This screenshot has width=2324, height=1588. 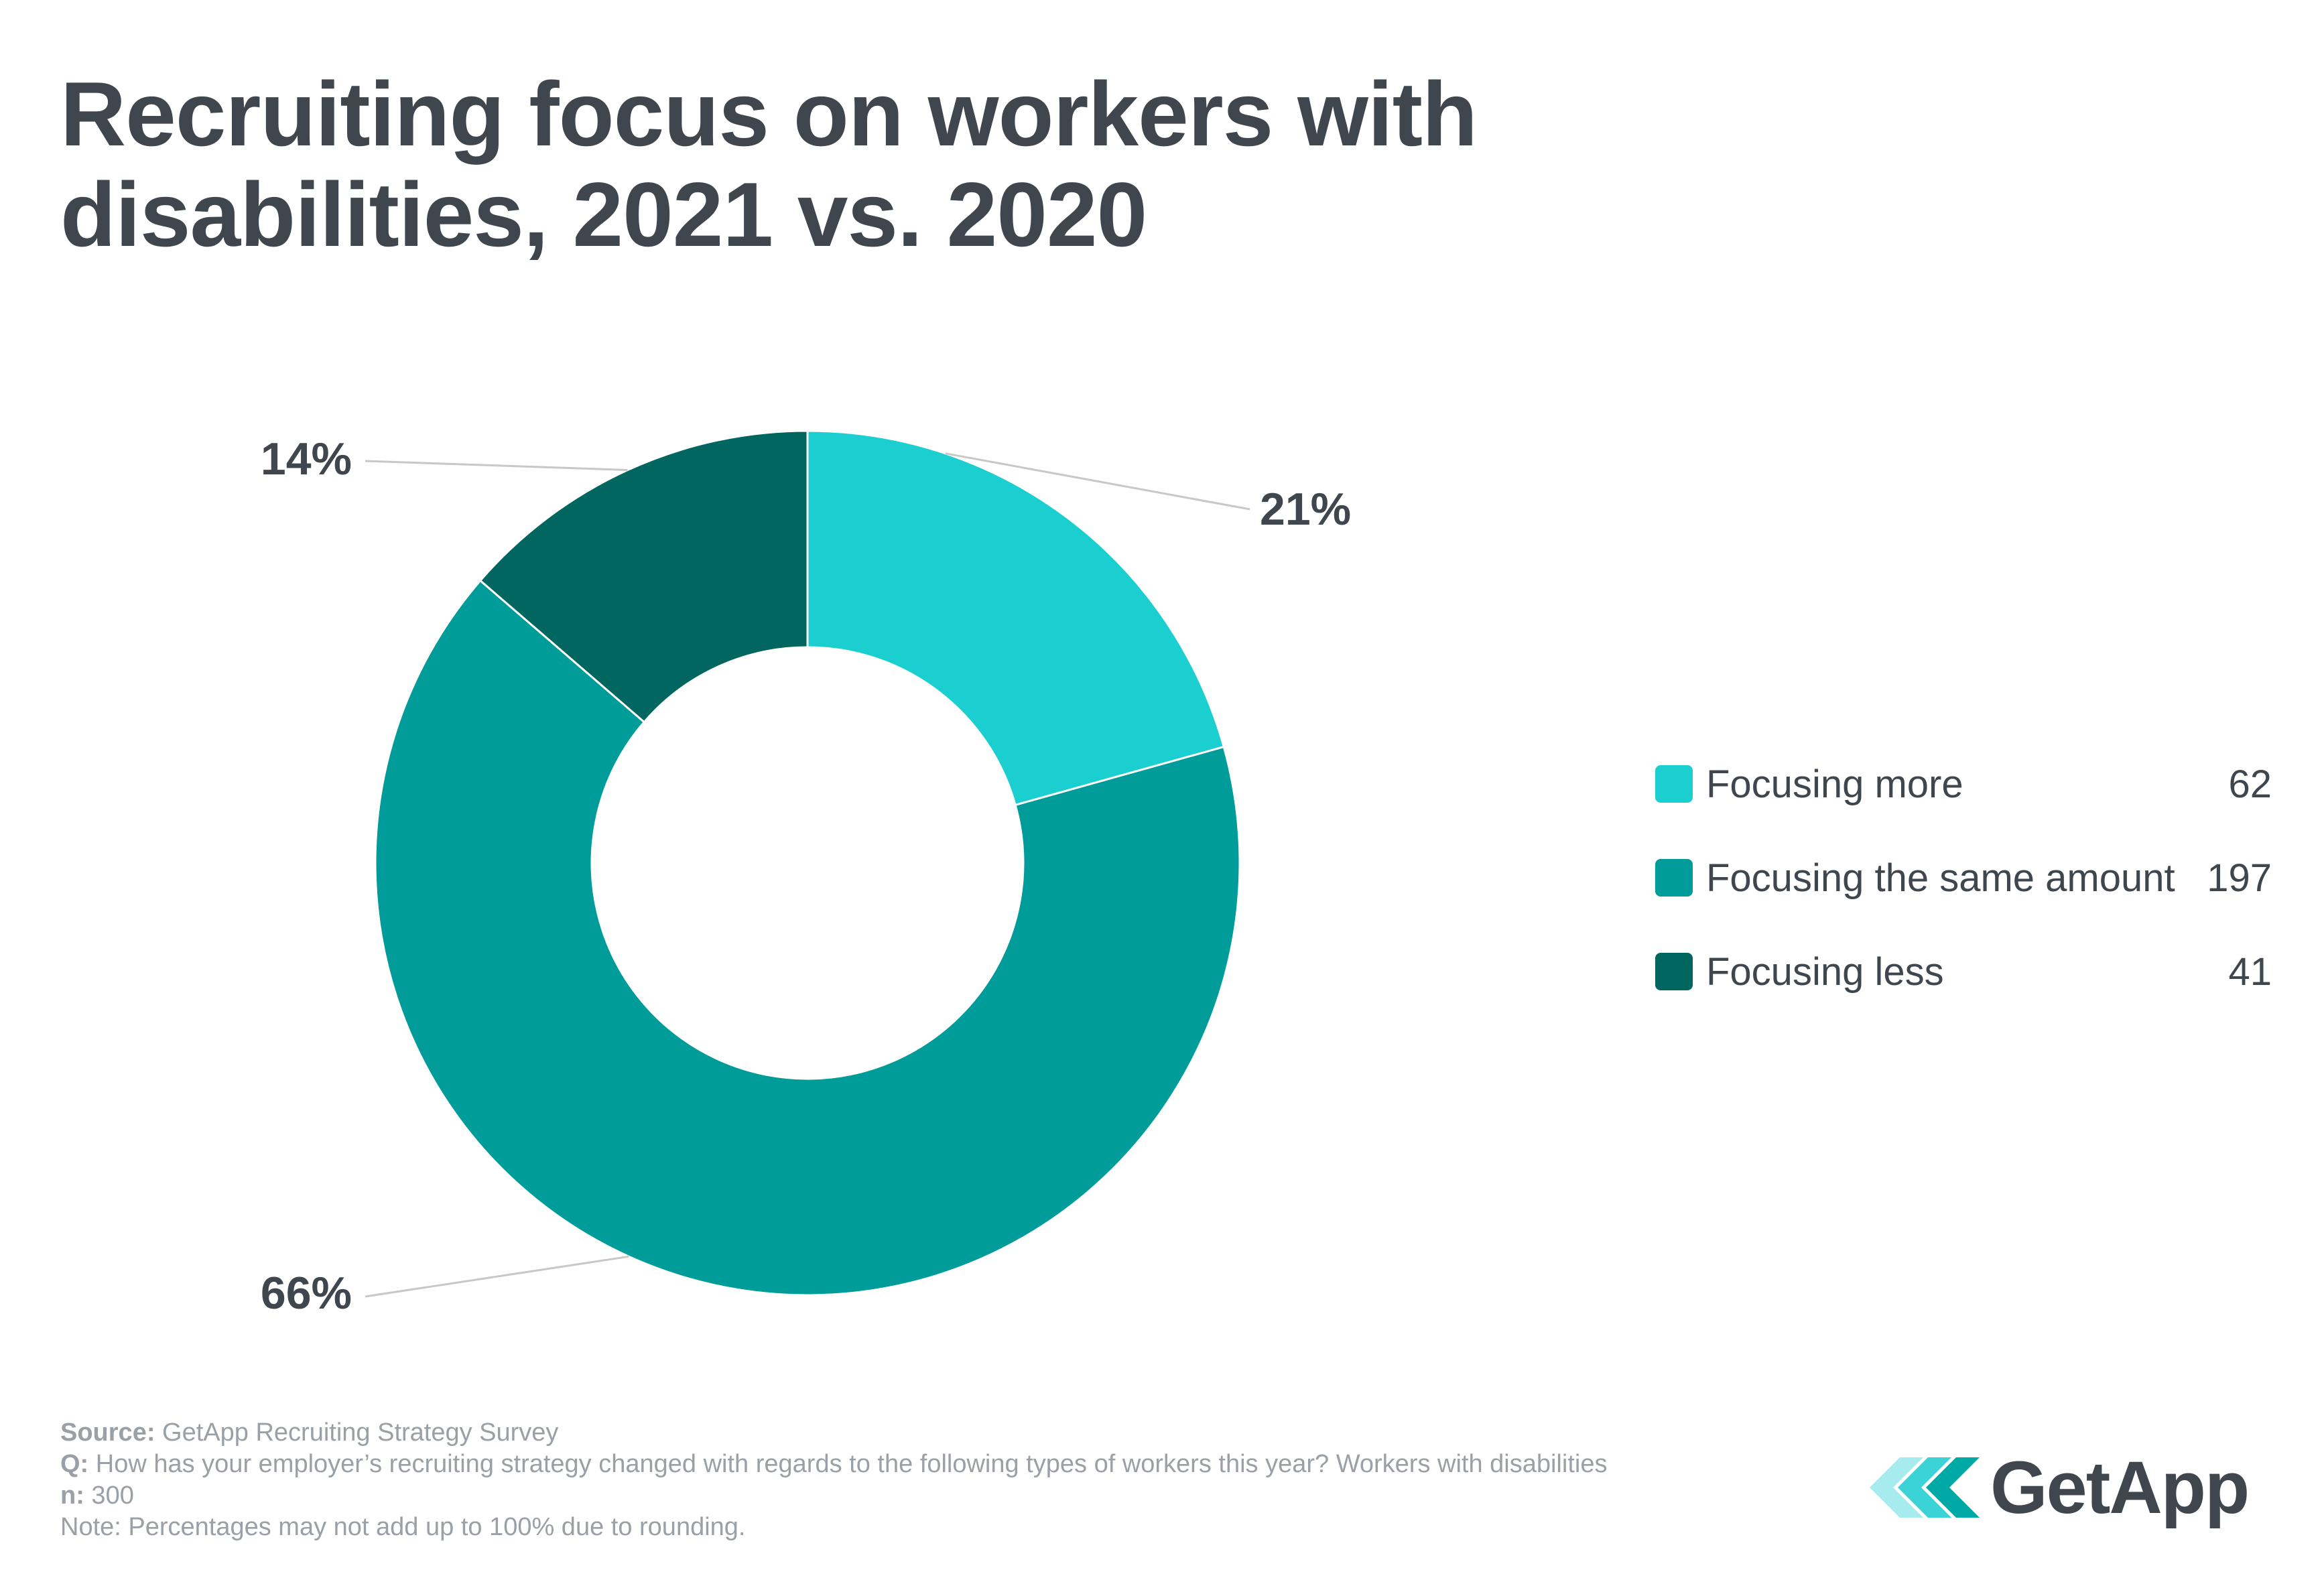 What do you see at coordinates (1964, 971) in the screenshot?
I see `legend-item: Focusing less 41` at bounding box center [1964, 971].